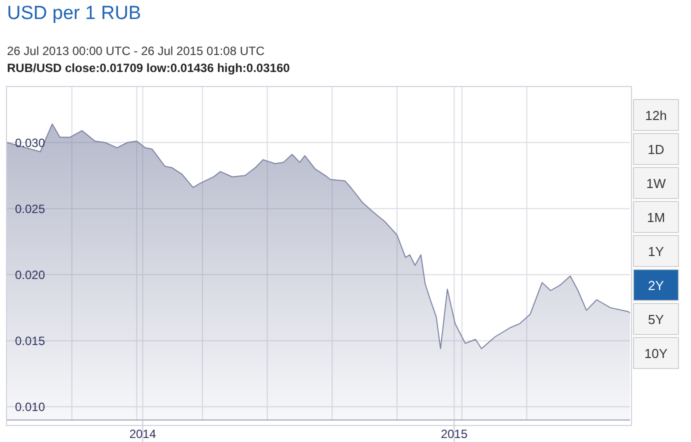 The image size is (691, 442). I want to click on y-tick-label: 0.030, so click(30, 143).